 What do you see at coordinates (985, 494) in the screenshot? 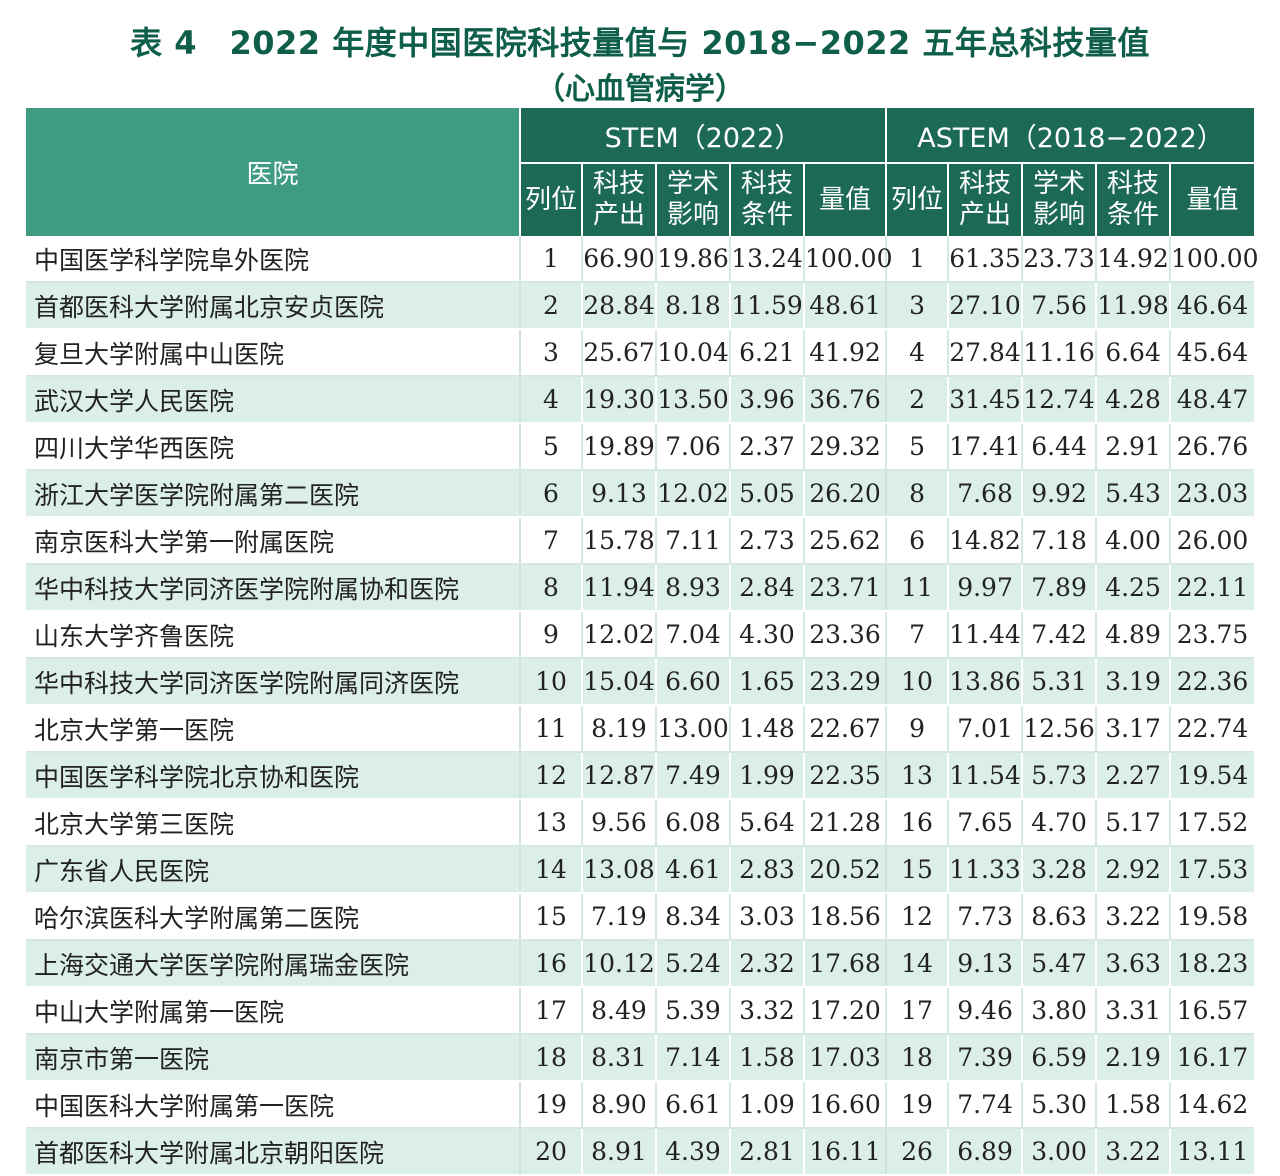
I see `astem-output-cell: 7.68` at bounding box center [985, 494].